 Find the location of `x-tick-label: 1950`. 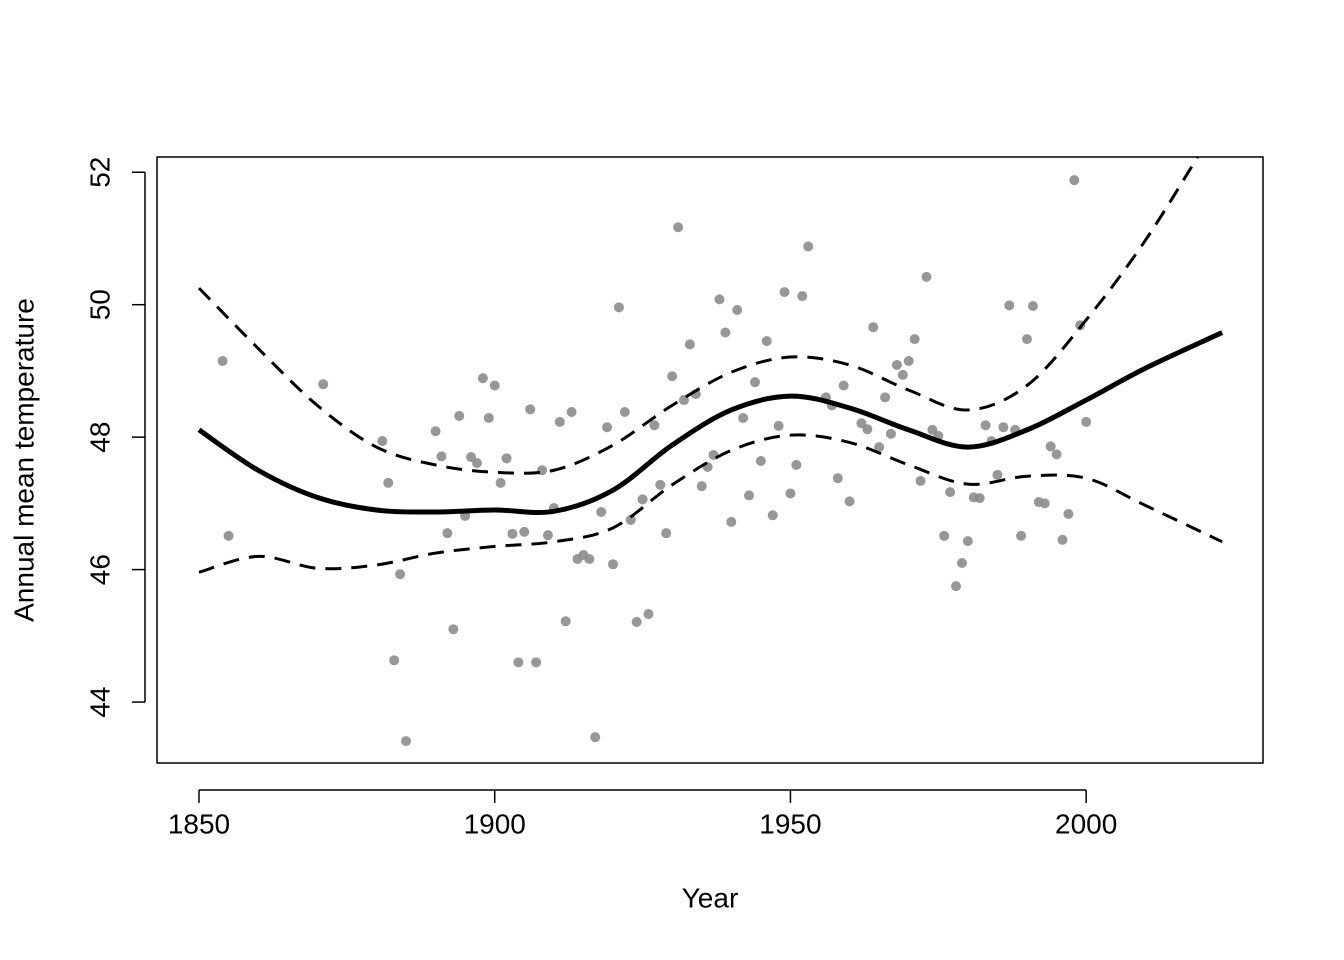

x-tick-label: 1950 is located at coordinates (790, 823).